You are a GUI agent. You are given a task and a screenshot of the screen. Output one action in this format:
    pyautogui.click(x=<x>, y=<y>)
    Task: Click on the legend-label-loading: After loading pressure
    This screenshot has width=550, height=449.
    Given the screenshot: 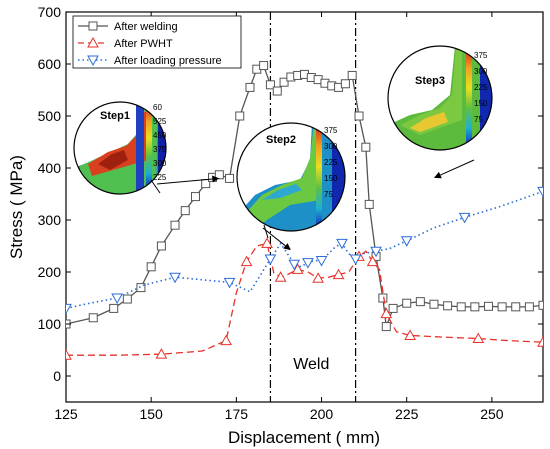 What is the action you would take?
    pyautogui.click(x=168, y=61)
    